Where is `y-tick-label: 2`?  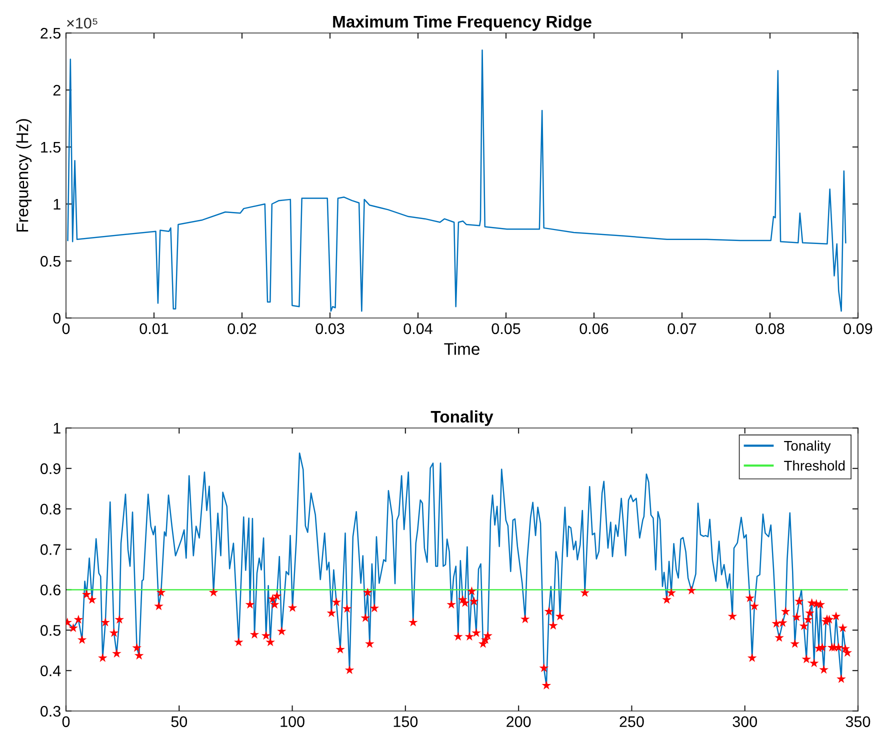 y-tick-label: 2 is located at coordinates (56, 90).